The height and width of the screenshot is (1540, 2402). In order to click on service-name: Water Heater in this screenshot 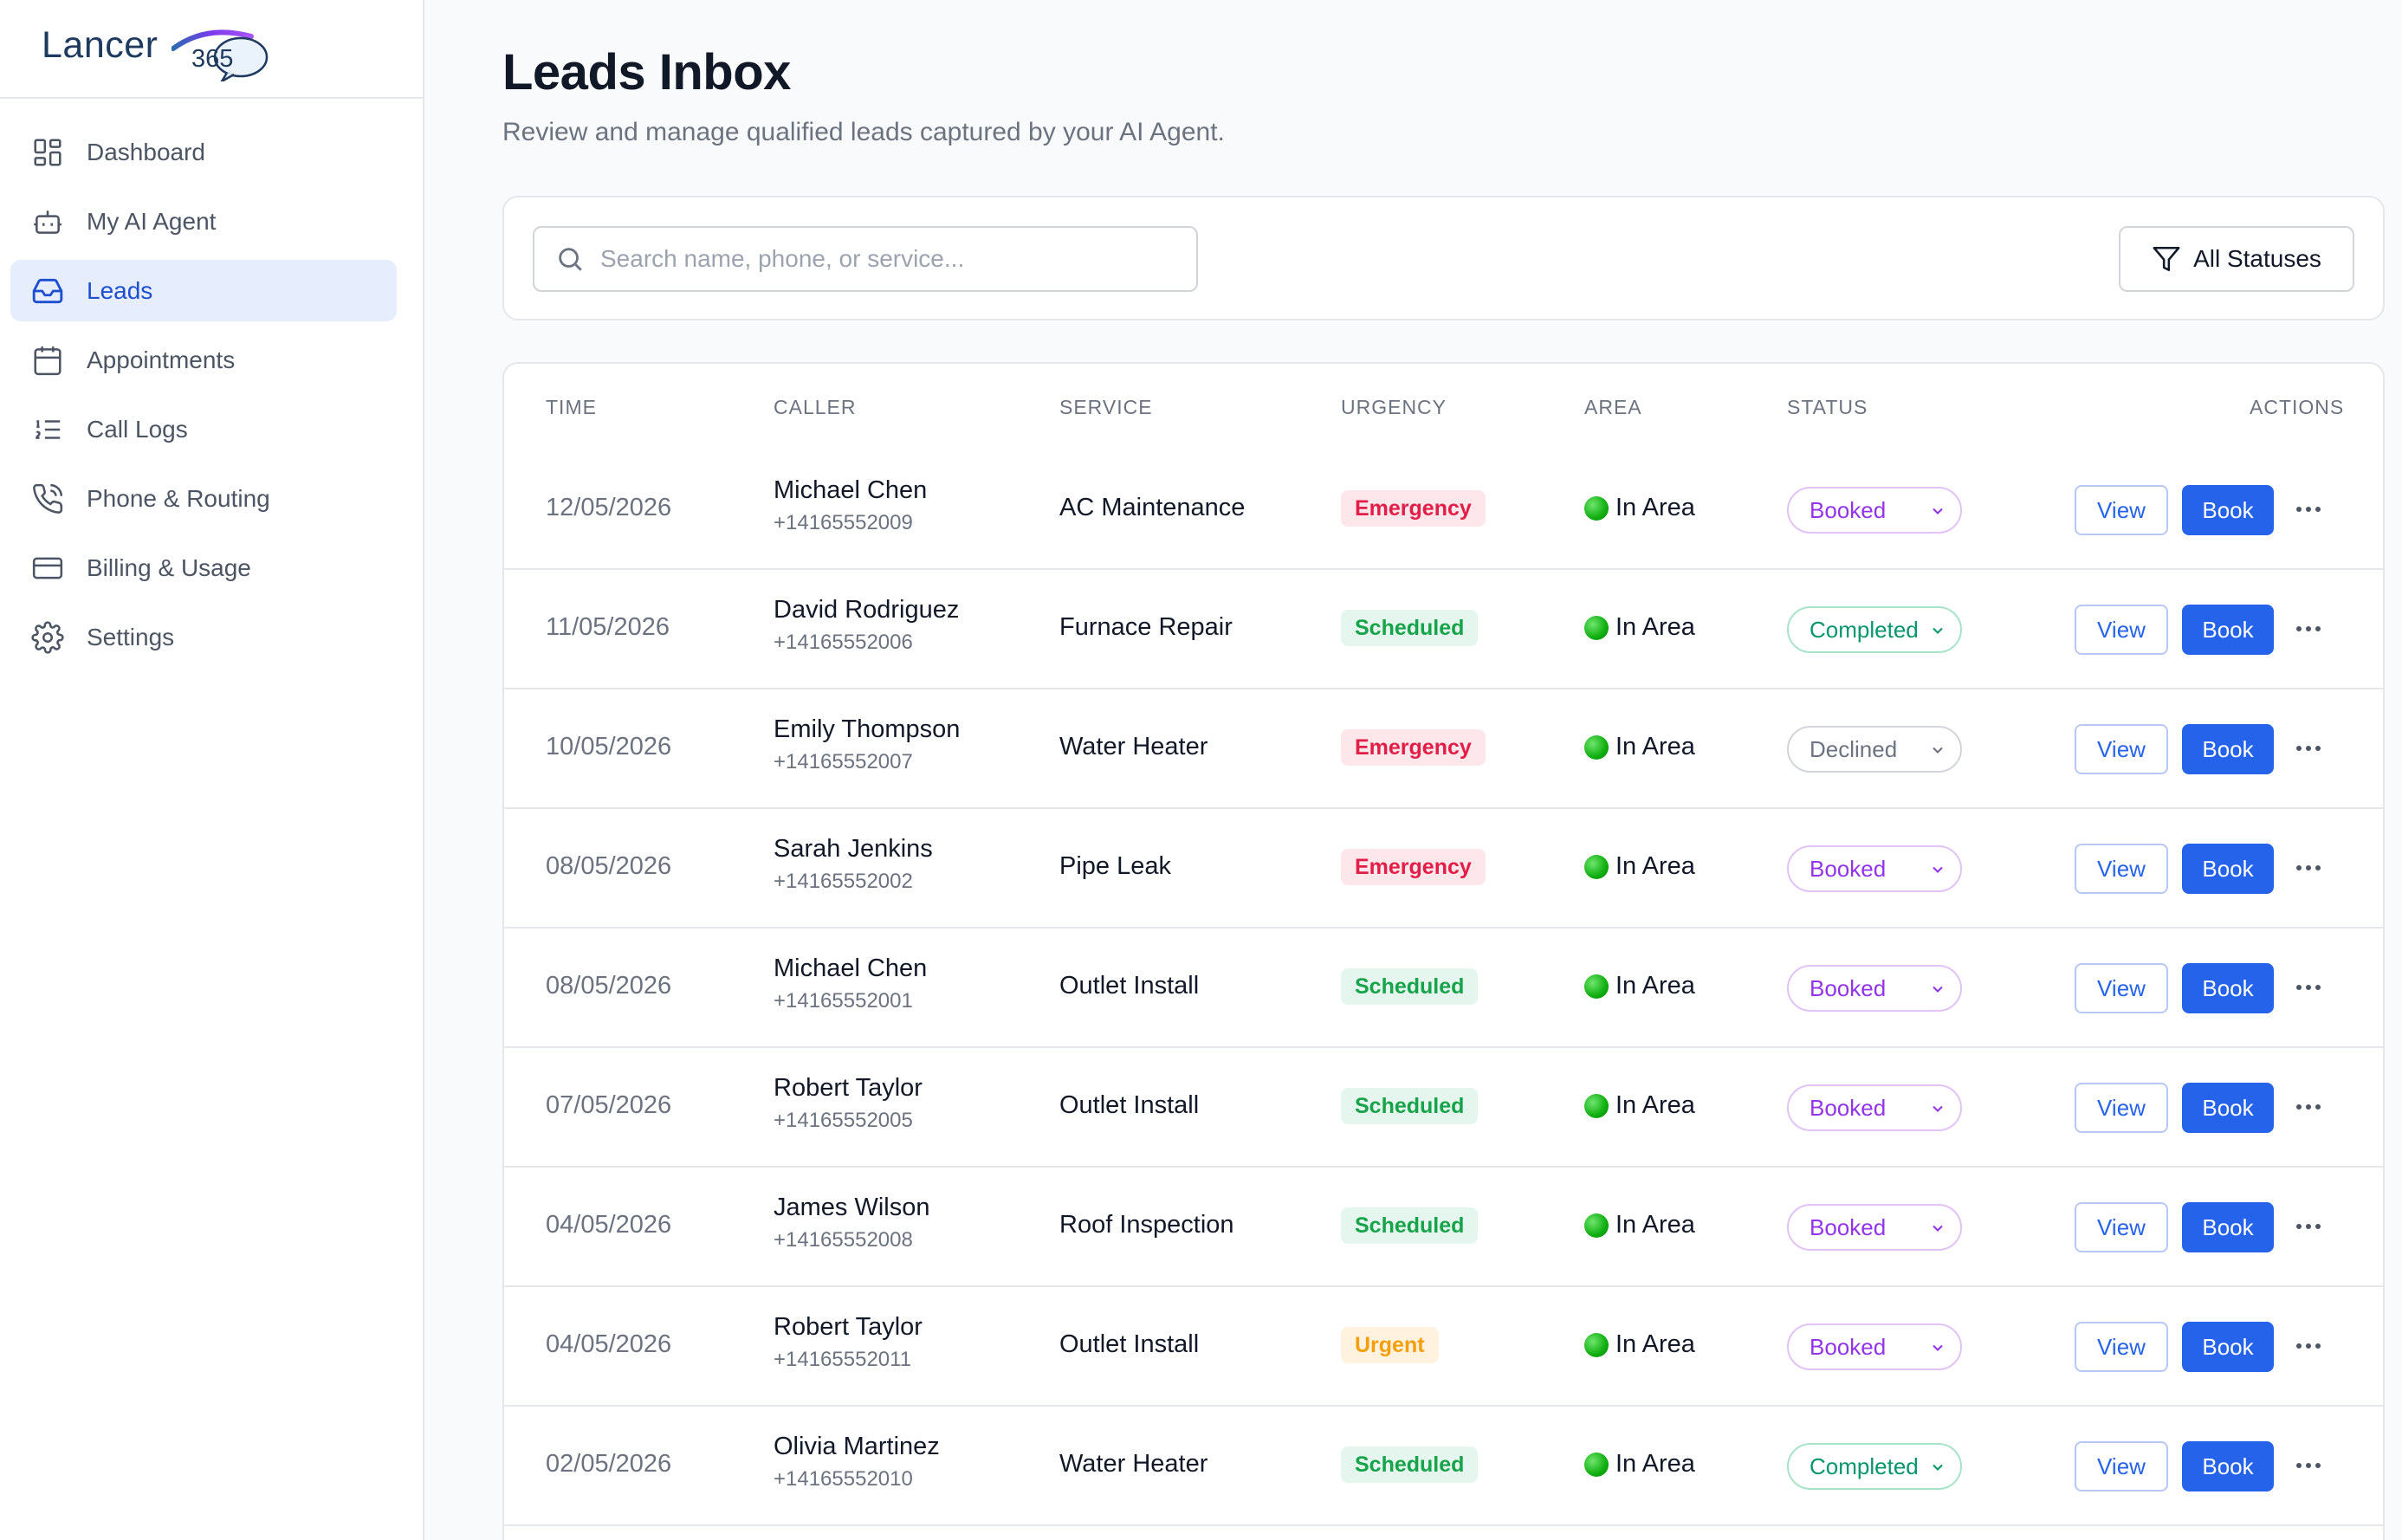, I will do `click(1133, 1464)`.